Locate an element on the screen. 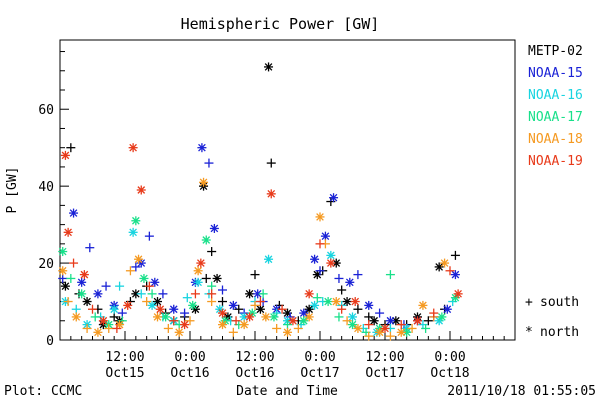  legend-entry: NOAA-16 is located at coordinates (555, 95).